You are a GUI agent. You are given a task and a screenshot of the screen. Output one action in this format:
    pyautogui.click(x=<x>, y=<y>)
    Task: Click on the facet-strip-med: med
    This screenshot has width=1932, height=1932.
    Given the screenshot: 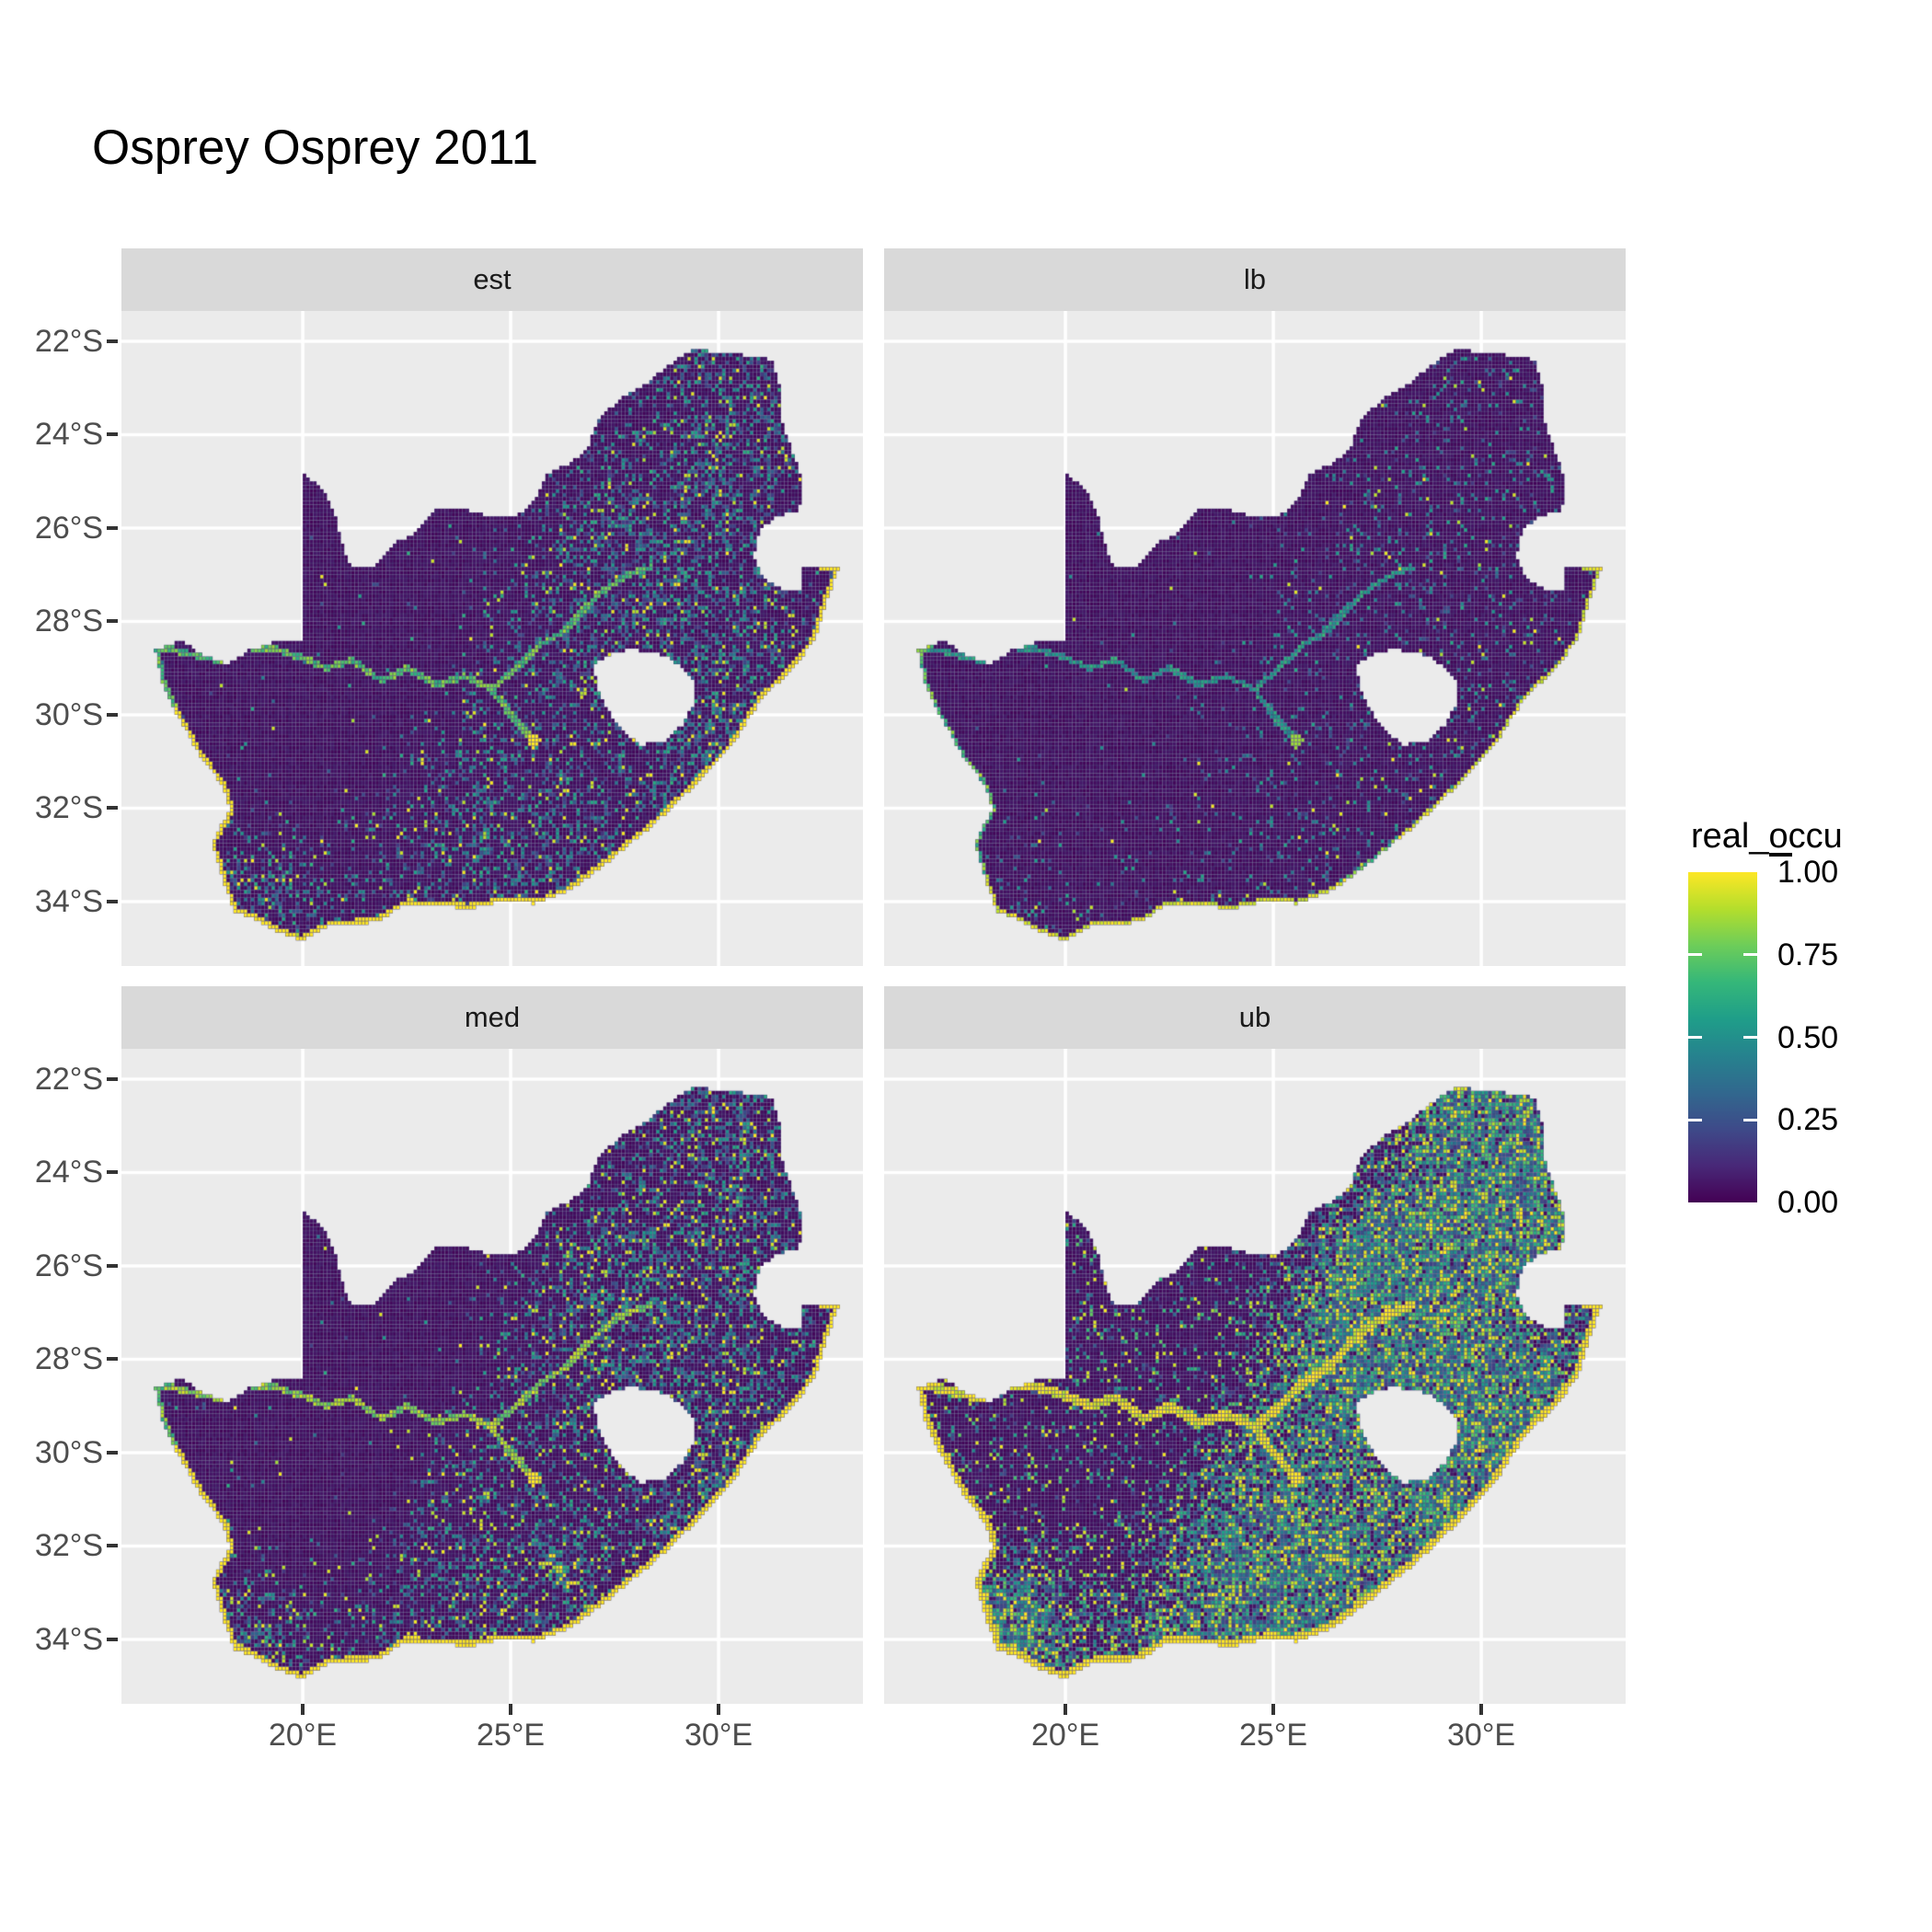 What is the action you would take?
    pyautogui.click(x=492, y=1018)
    